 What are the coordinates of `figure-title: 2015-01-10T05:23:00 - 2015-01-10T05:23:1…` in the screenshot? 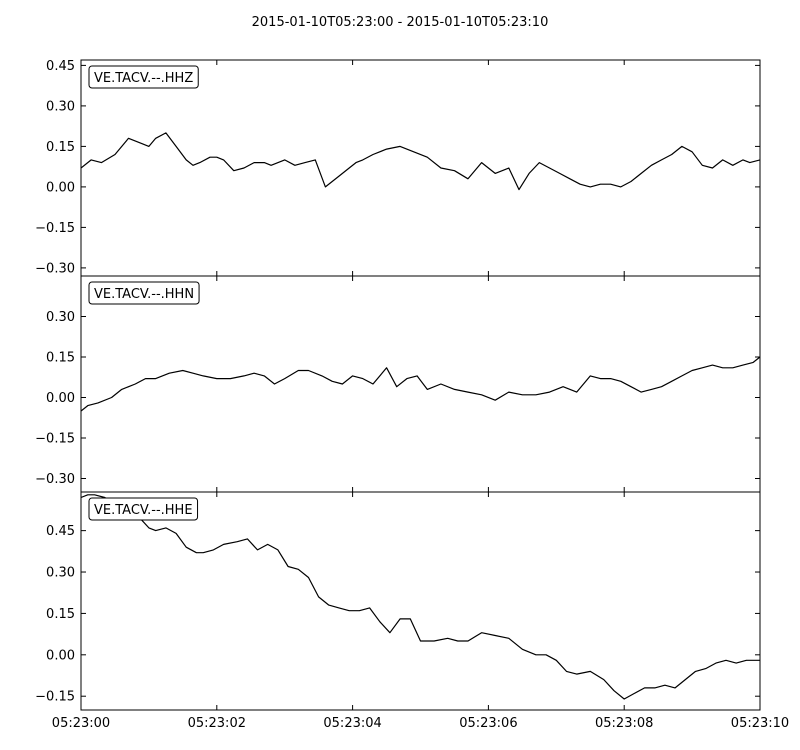 It's located at (400, 22).